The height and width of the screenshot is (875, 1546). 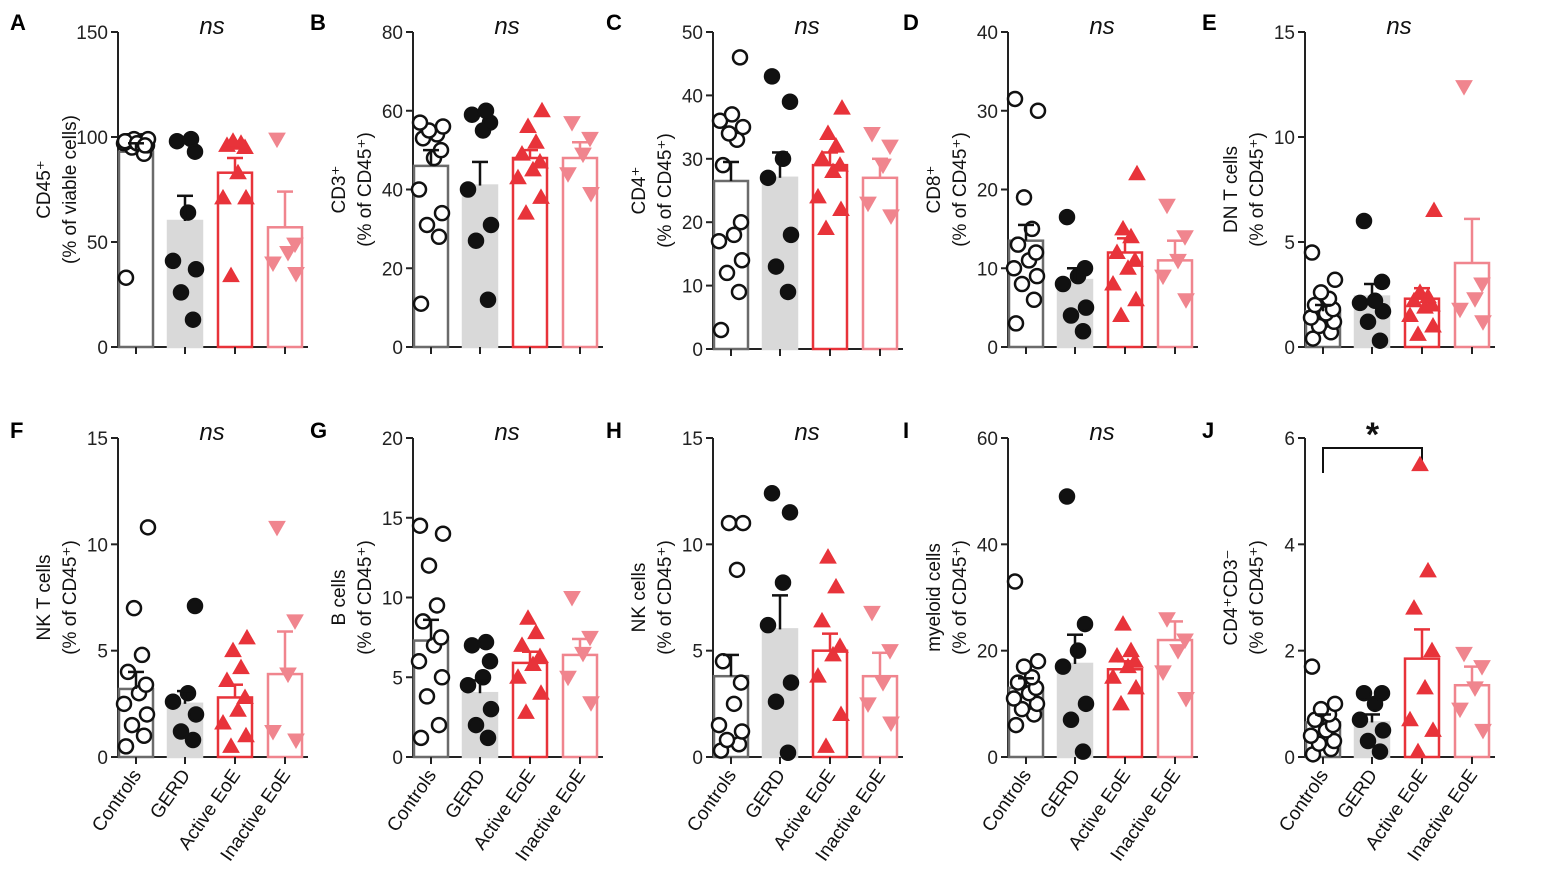 What do you see at coordinates (911, 22) in the screenshot?
I see `panel-letter: D` at bounding box center [911, 22].